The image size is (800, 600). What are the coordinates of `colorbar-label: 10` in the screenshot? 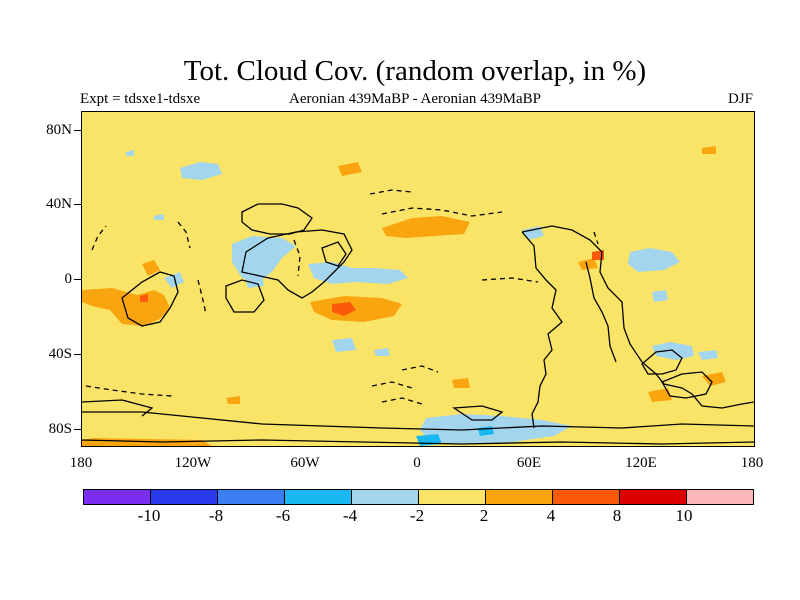 It's located at (684, 515).